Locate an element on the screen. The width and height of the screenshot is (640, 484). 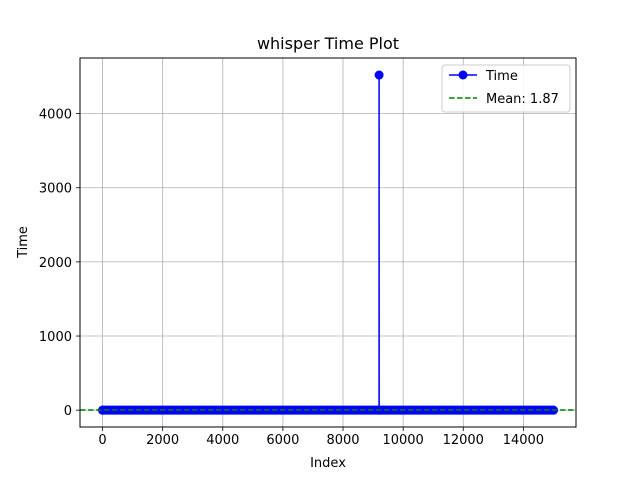
legend-box is located at coordinates (506, 88).